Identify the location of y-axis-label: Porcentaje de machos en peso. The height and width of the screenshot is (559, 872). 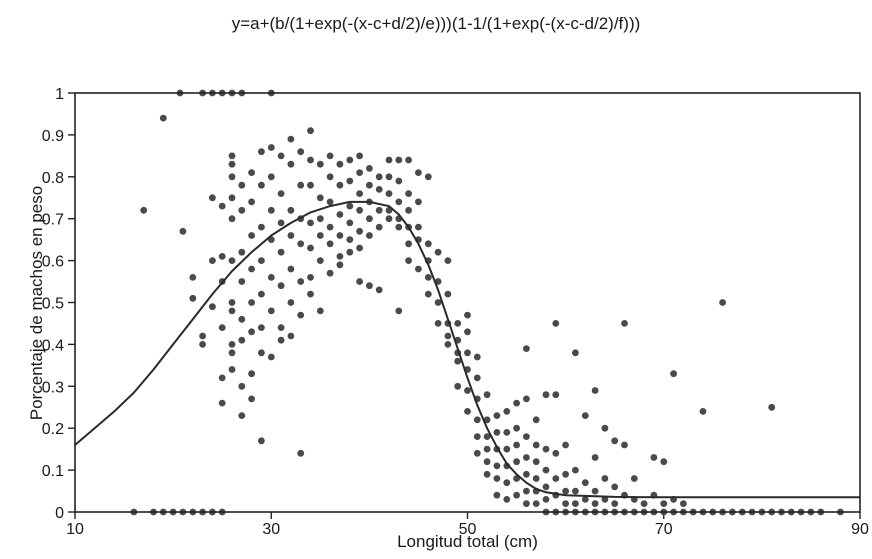
(36, 303).